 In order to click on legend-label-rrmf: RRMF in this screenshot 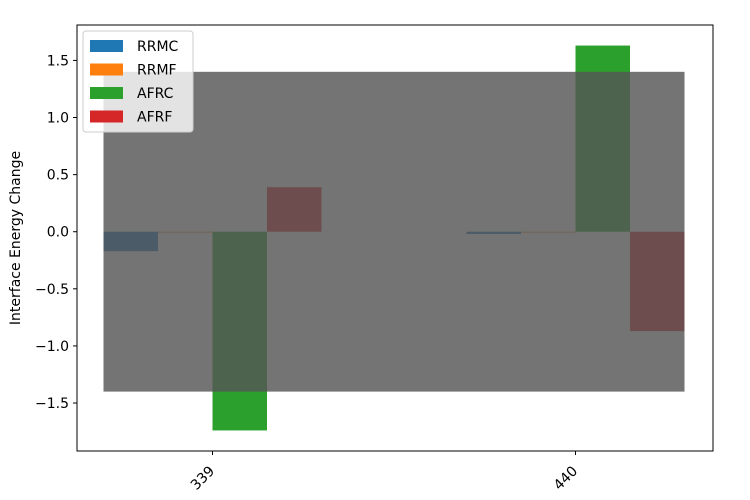, I will do `click(157, 71)`.